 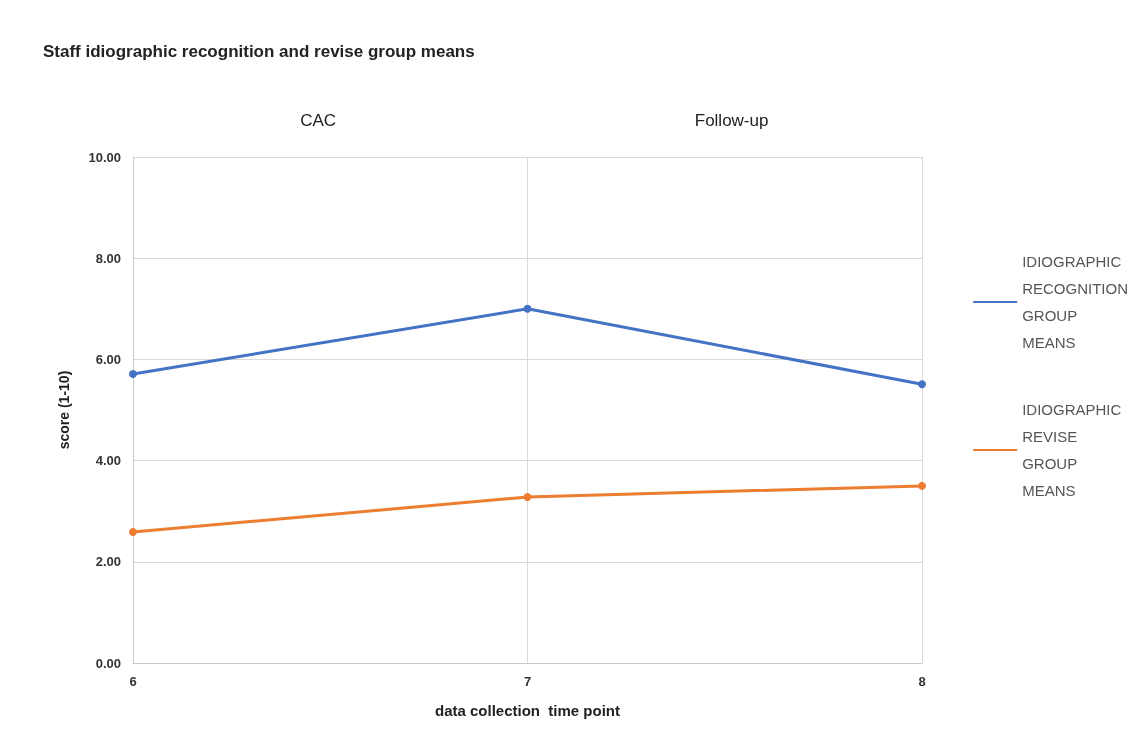 What do you see at coordinates (527, 681) in the screenshot?
I see `x-tick-label: 7` at bounding box center [527, 681].